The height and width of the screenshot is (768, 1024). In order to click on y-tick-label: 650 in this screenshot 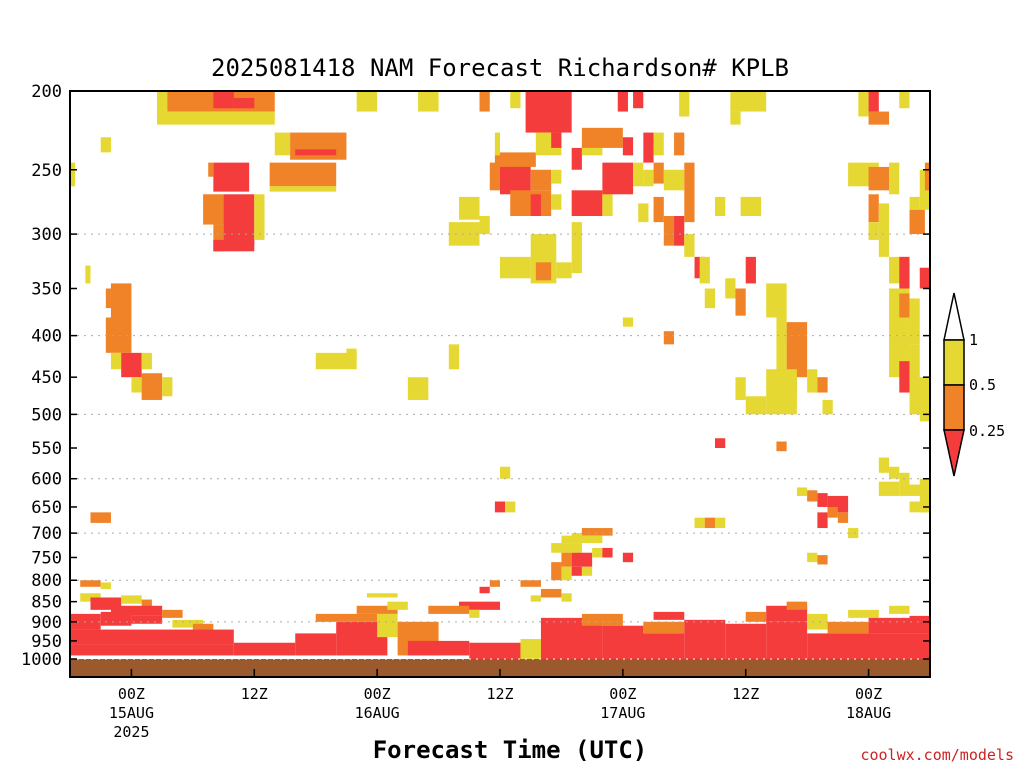, I will do `click(46, 508)`.